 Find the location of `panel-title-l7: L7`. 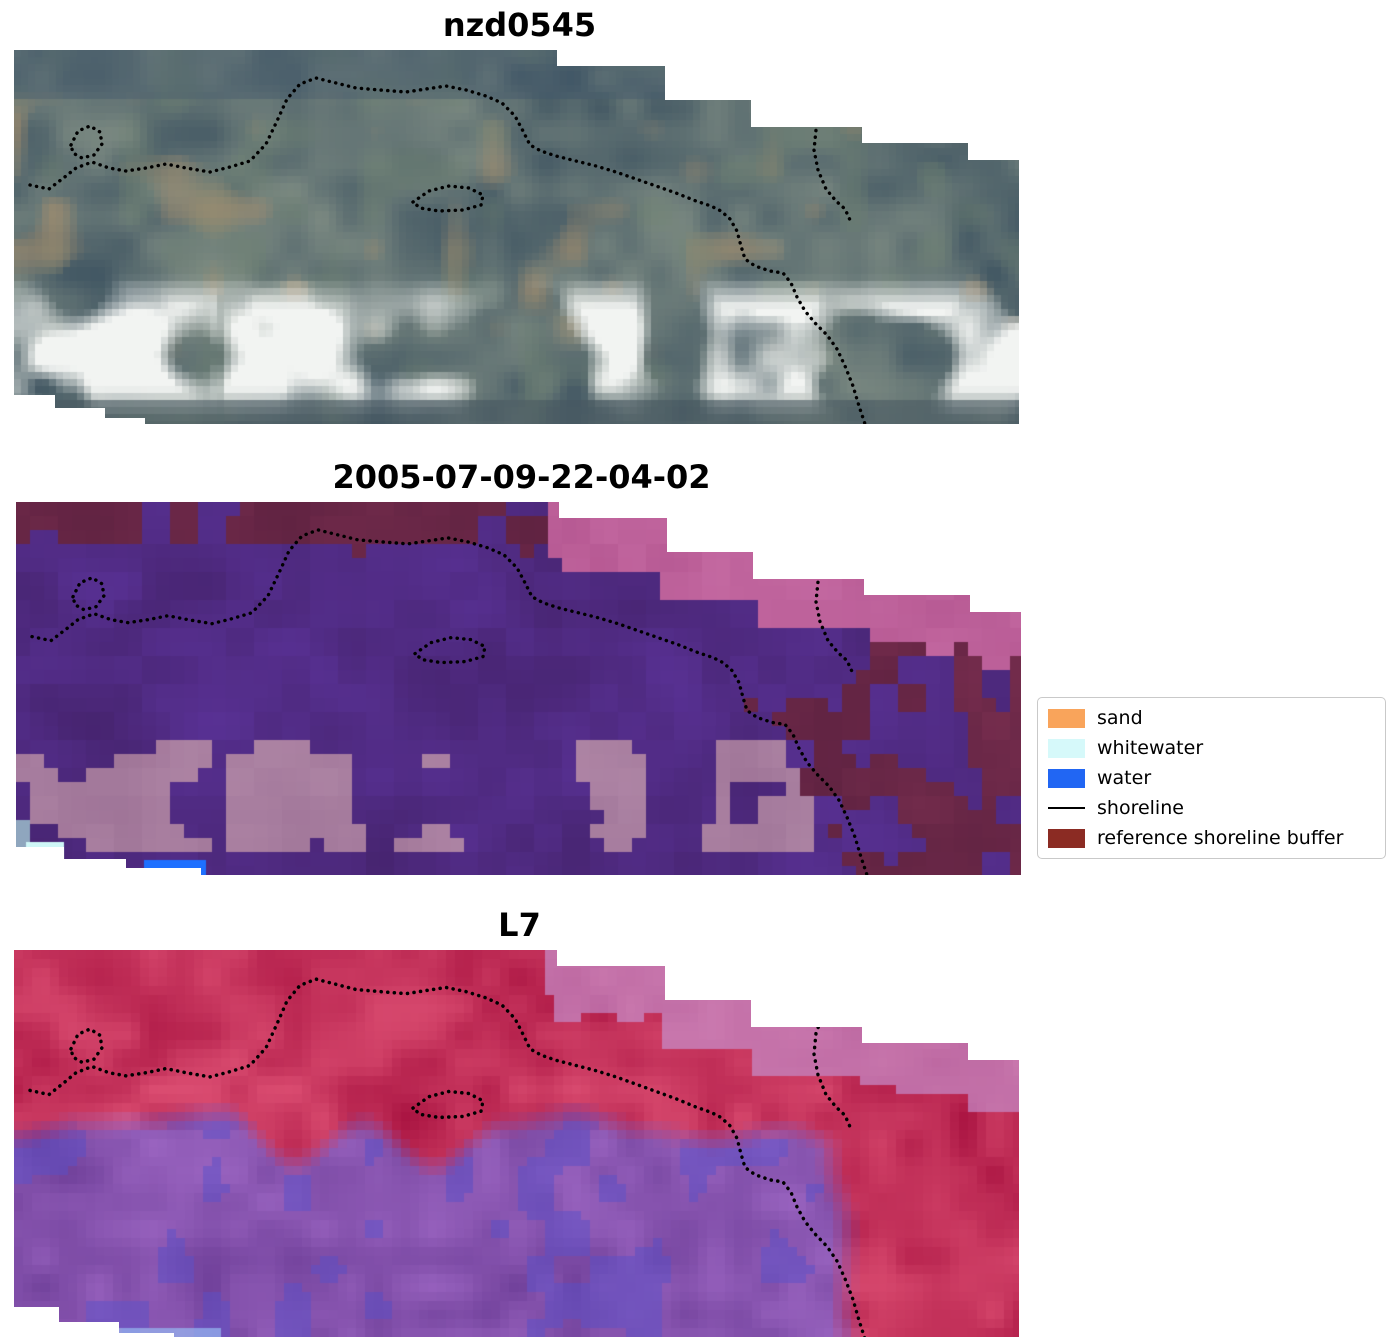

panel-title-l7: L7 is located at coordinates (519, 925).